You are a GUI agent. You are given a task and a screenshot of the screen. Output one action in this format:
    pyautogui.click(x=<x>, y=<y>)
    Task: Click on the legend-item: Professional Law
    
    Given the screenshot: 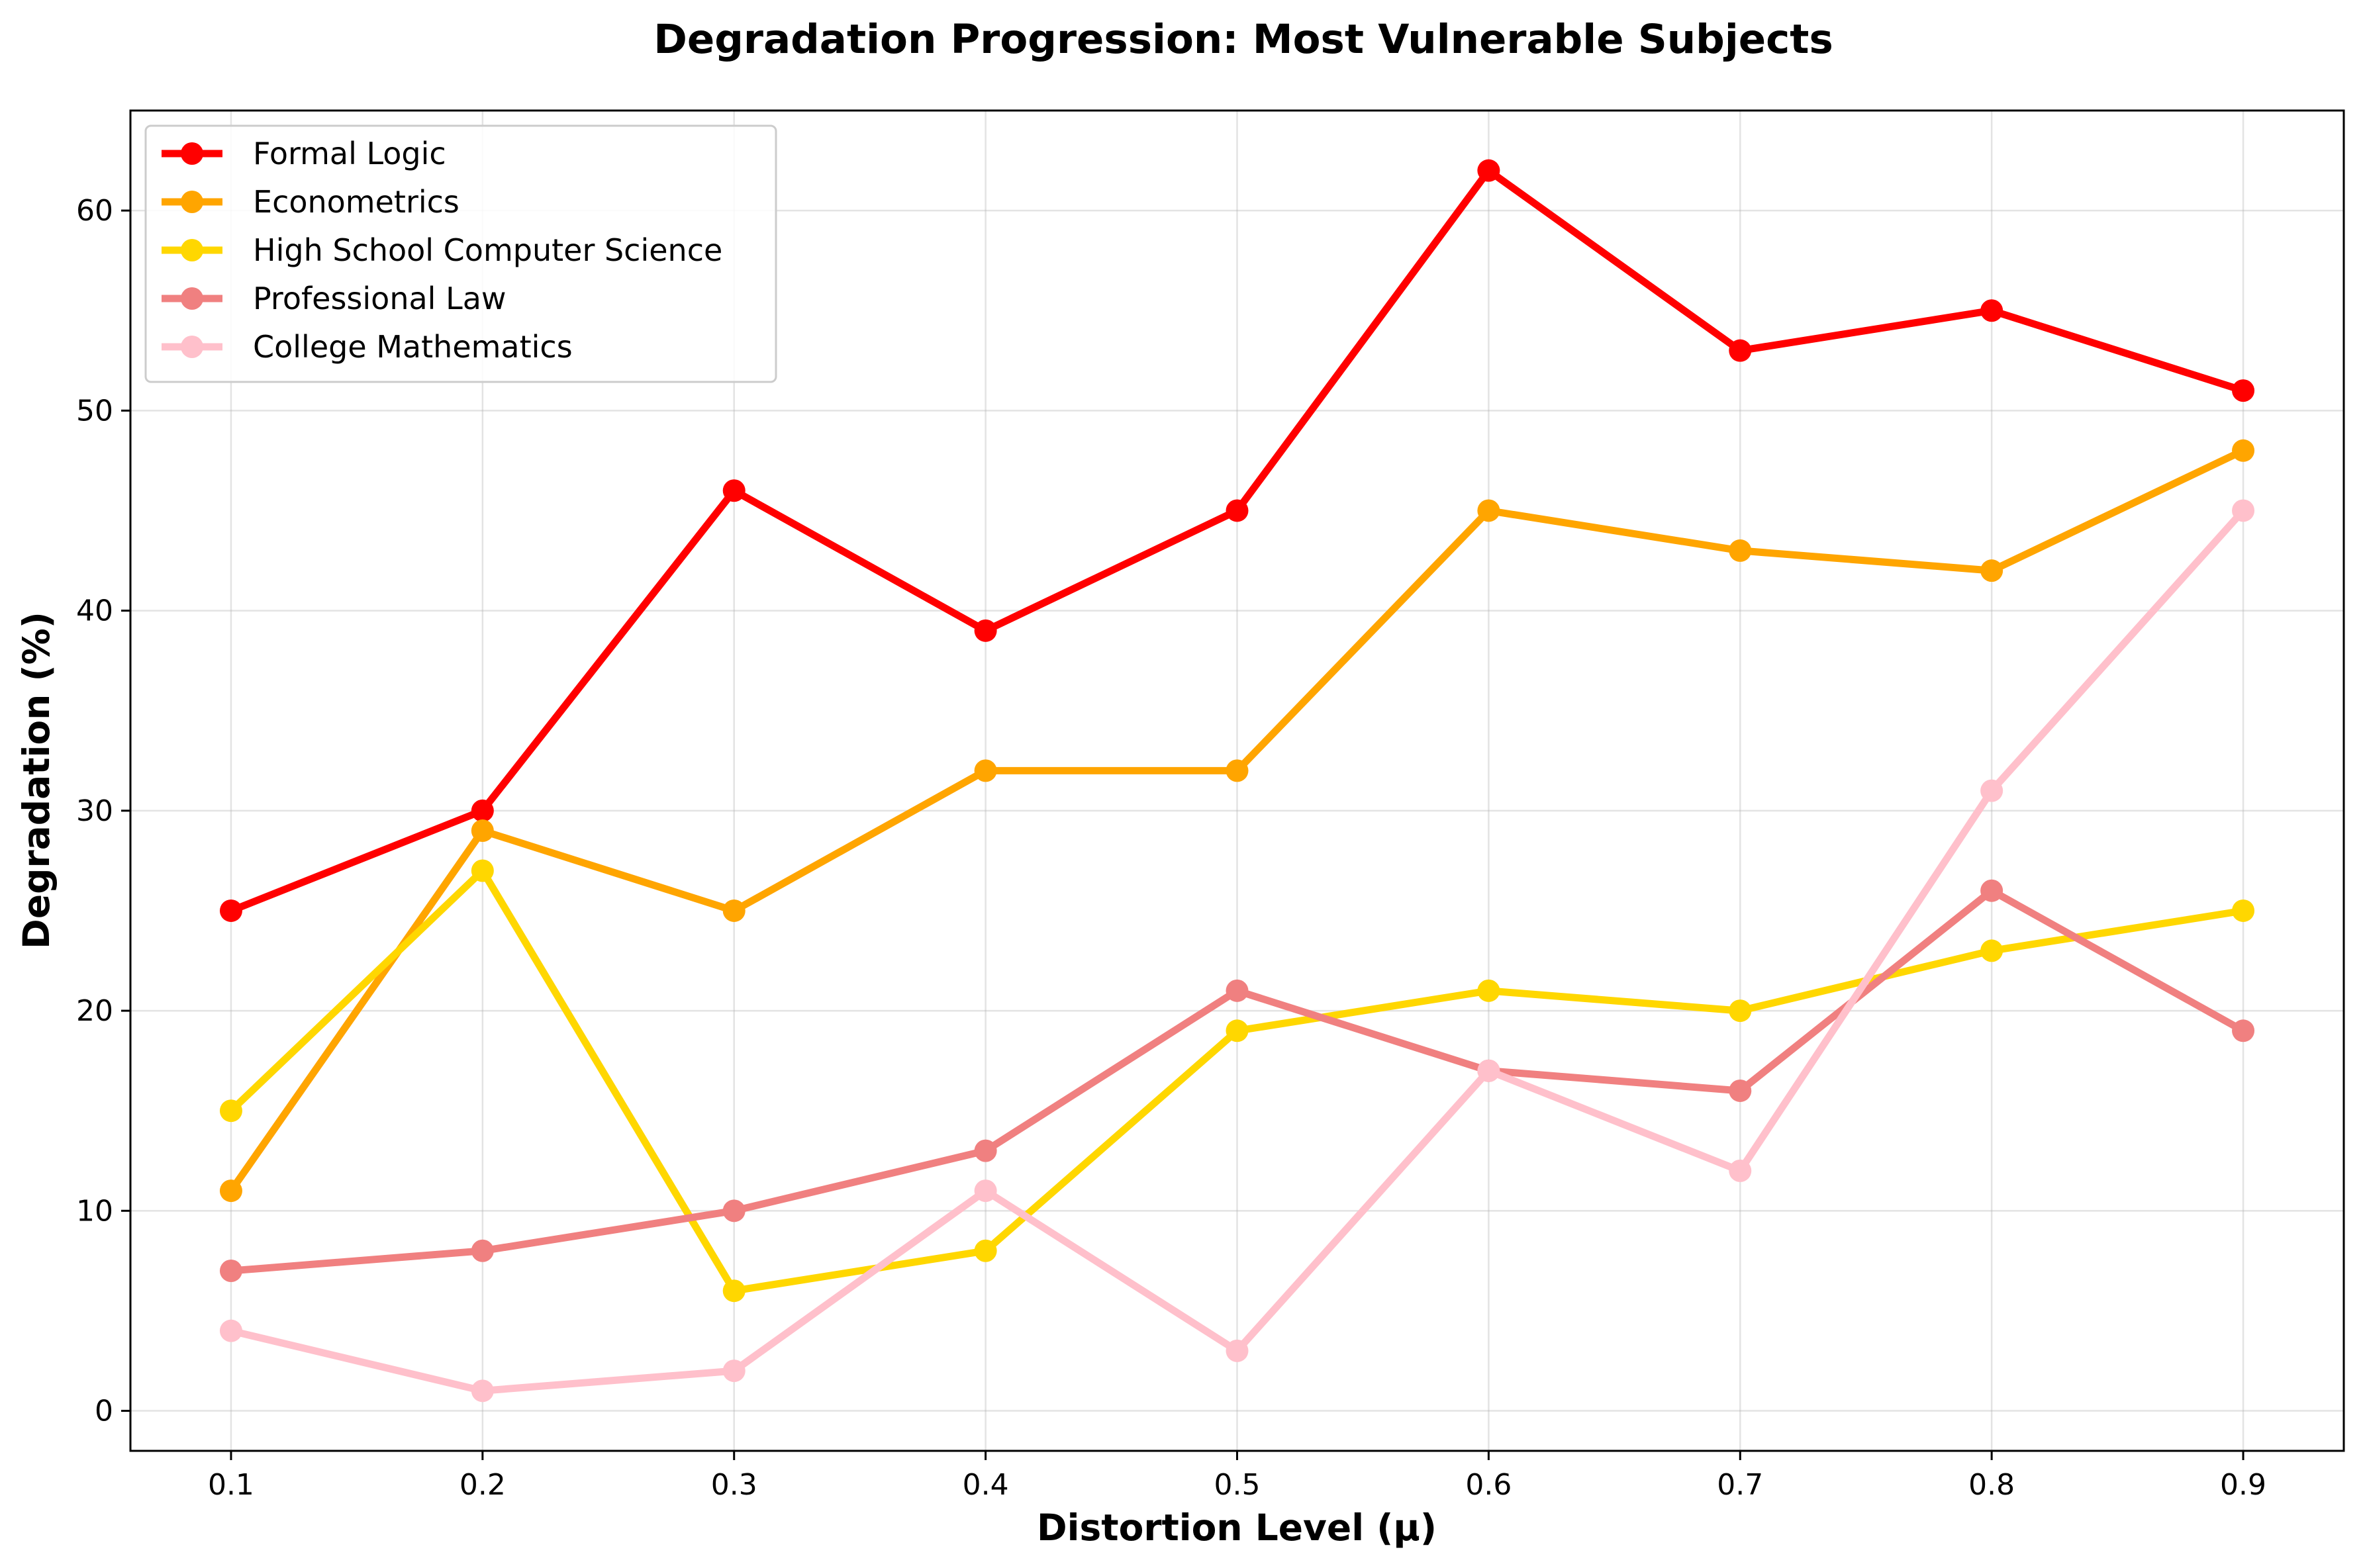 What is the action you would take?
    pyautogui.click(x=334, y=298)
    